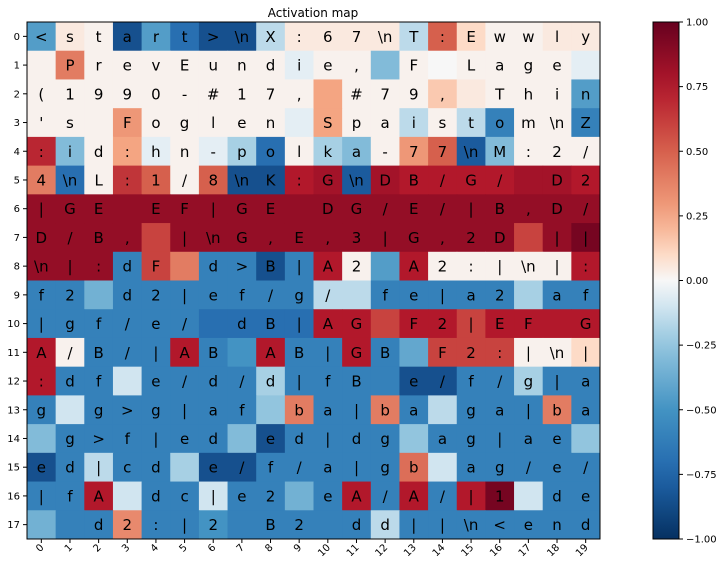  I want to click on x-tick-label: 0, so click(40, 548).